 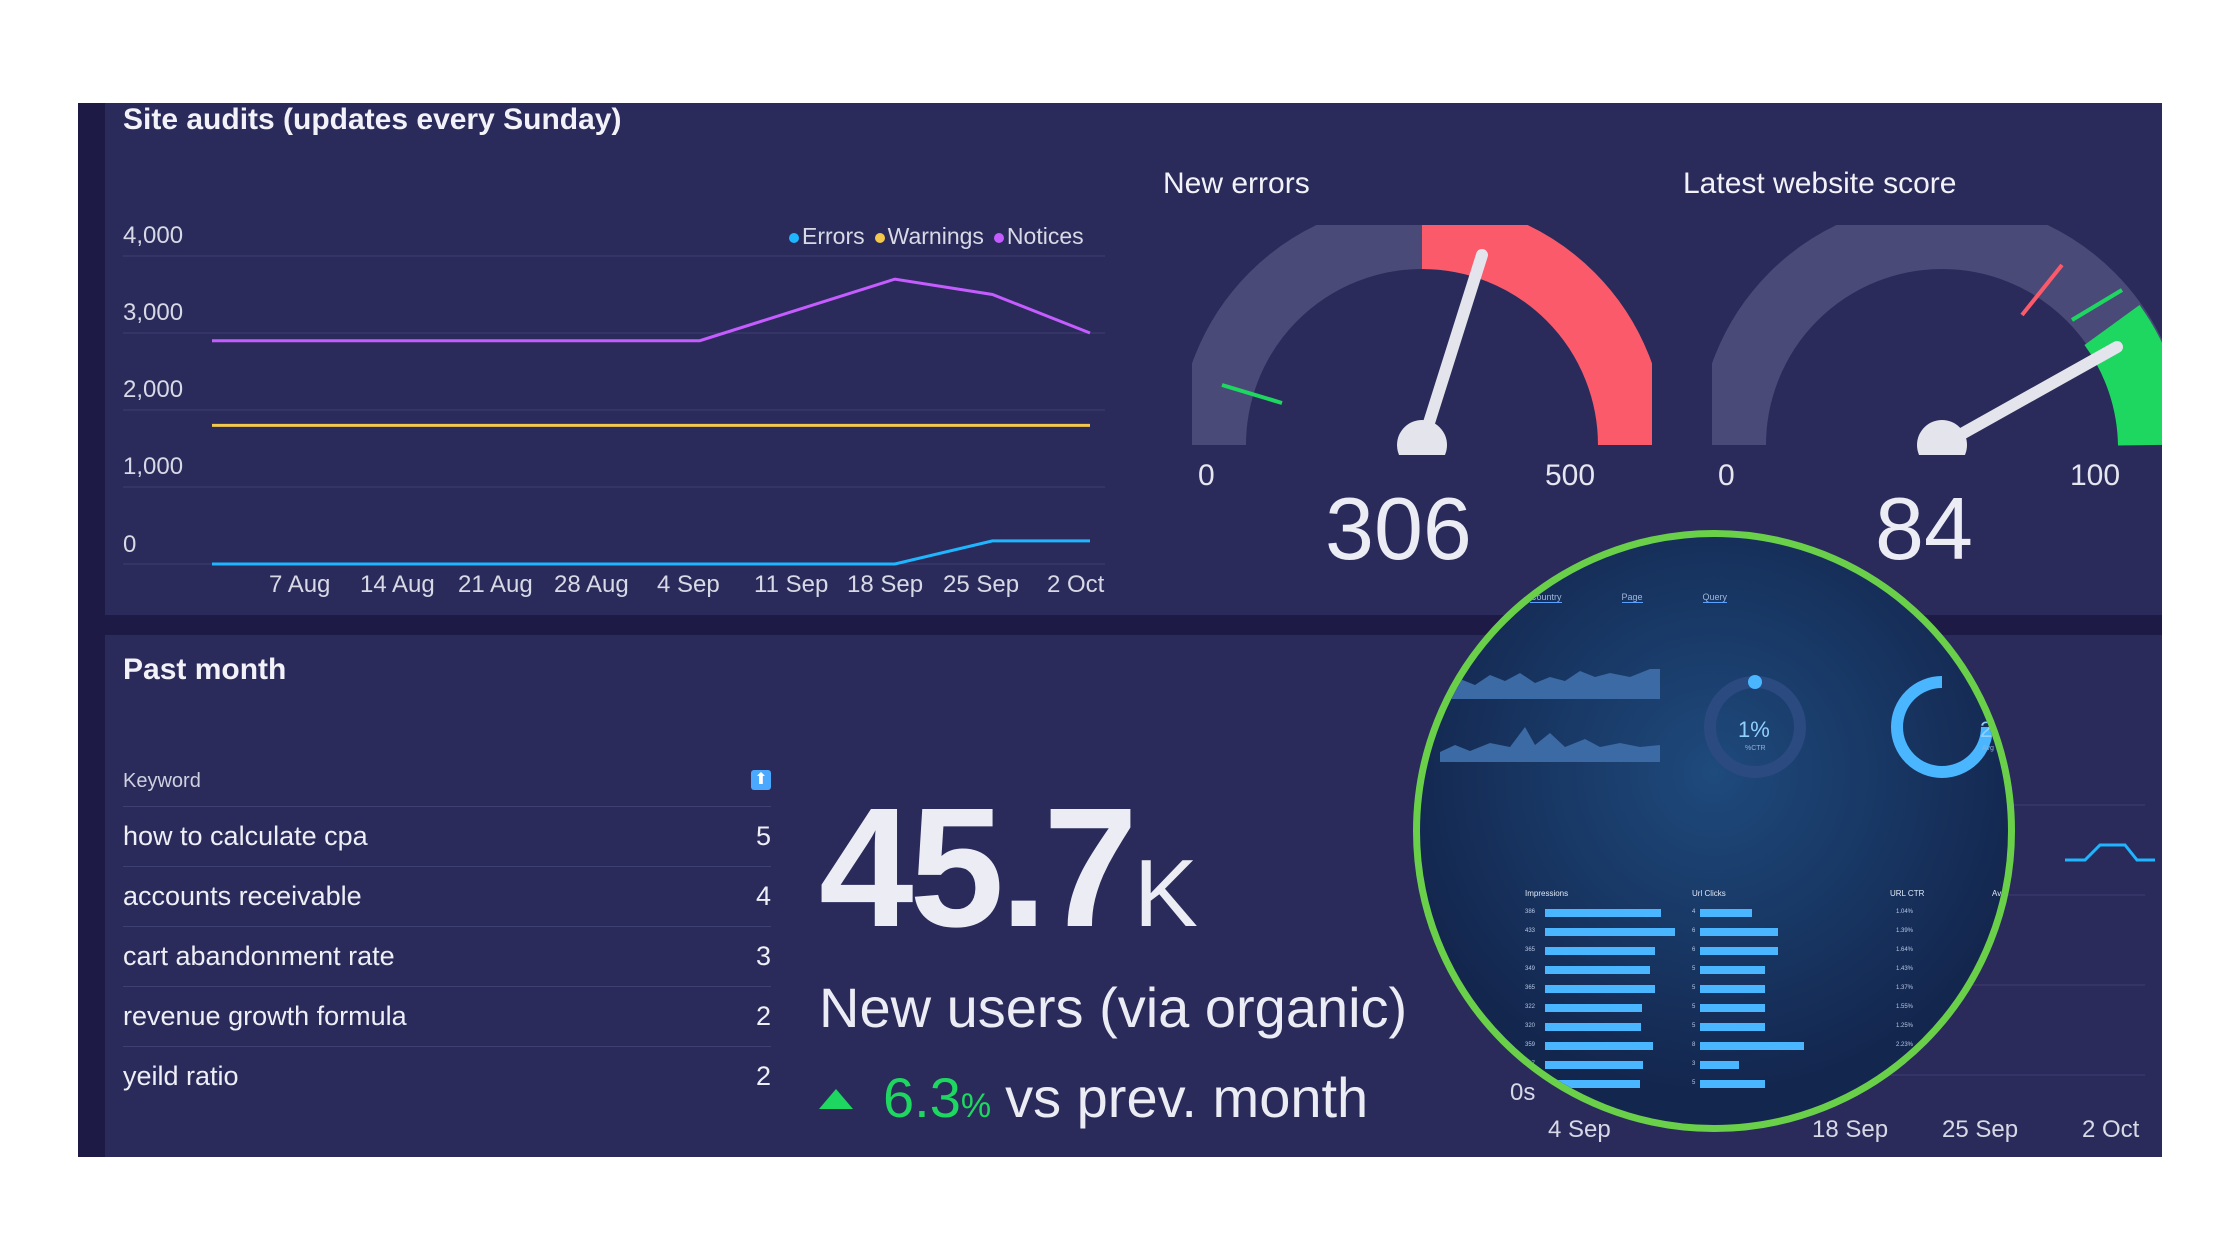 What do you see at coordinates (885, 584) in the screenshot?
I see `xtick-18sep: 18 Sep` at bounding box center [885, 584].